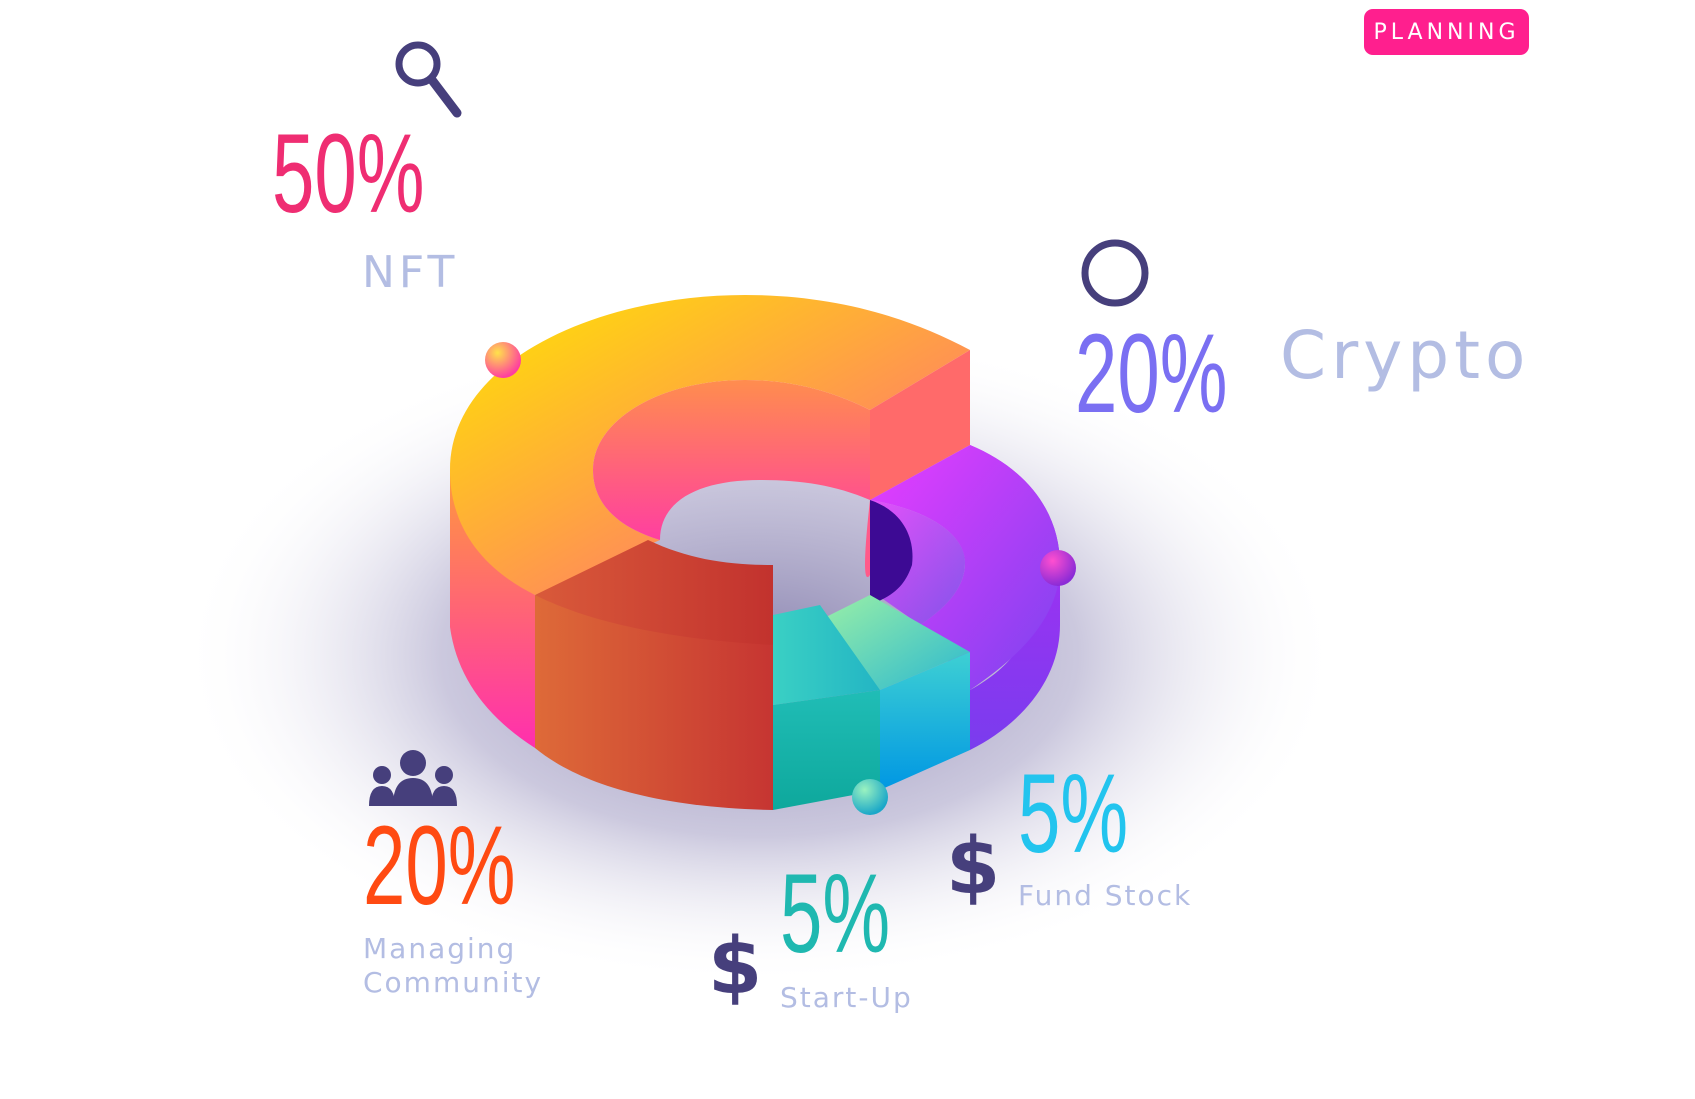 This screenshot has width=1695, height=1099. I want to click on crypto-category-label: Crypto, so click(1405, 355).